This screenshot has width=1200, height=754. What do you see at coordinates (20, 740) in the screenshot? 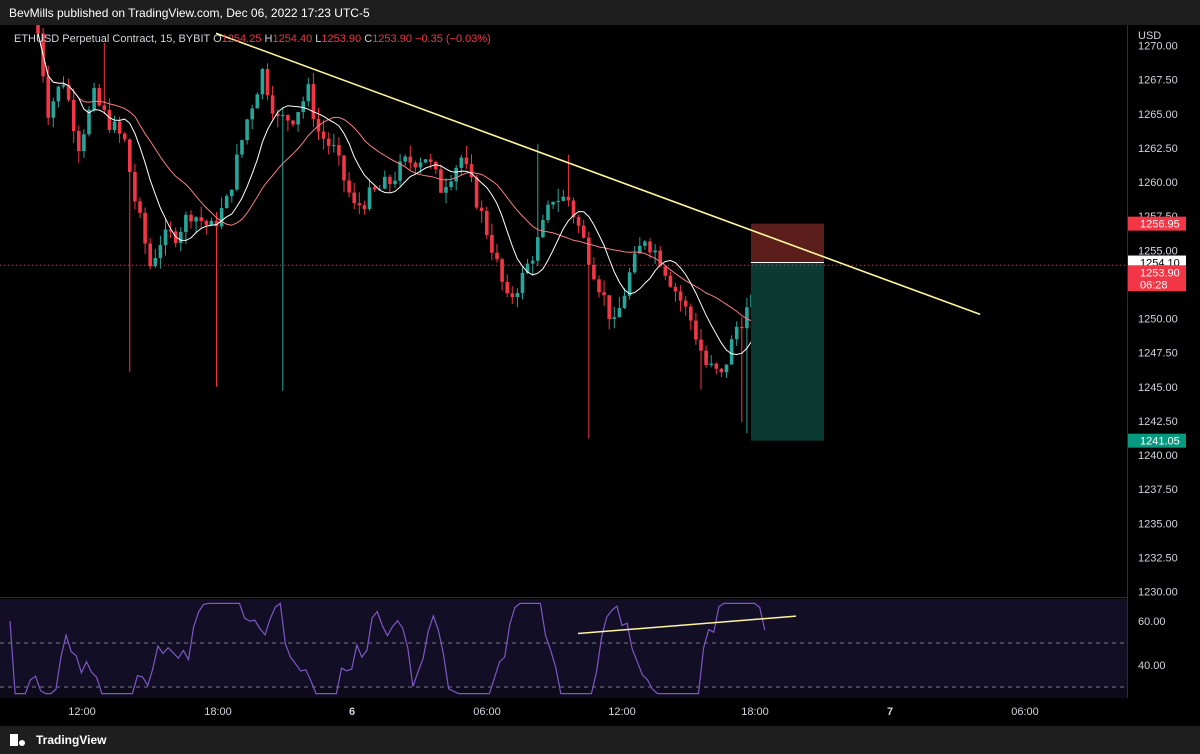
I see `tradingview-logo-icon` at bounding box center [20, 740].